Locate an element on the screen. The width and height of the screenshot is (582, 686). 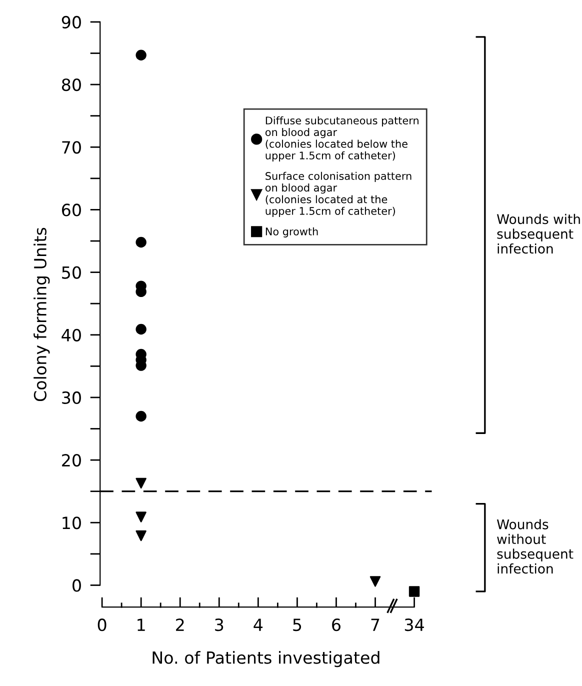
y-tick-label: 70 is located at coordinates (71, 147).